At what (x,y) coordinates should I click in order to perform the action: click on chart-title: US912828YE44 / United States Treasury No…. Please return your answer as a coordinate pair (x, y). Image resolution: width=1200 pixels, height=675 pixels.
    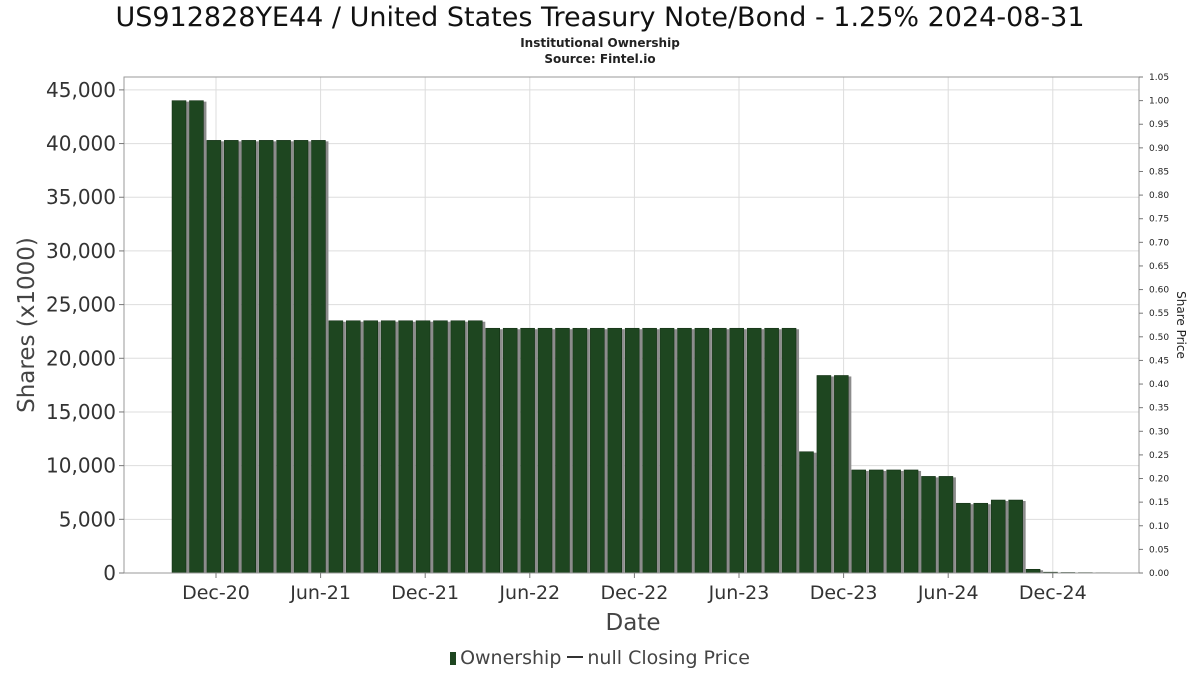
    Looking at the image, I should click on (600, 17).